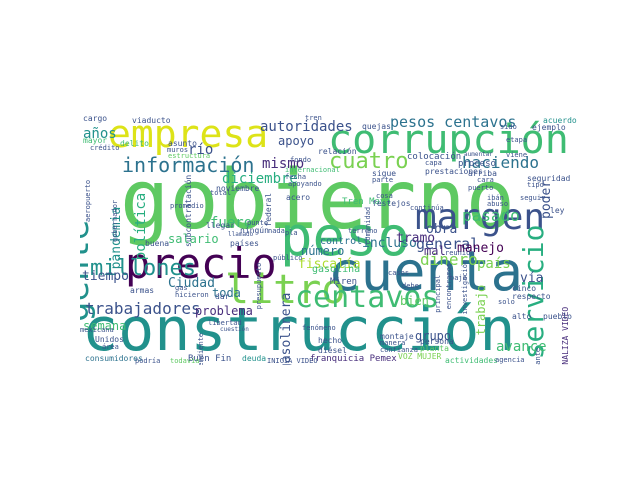  Describe the element at coordinates (366, 202) in the screenshot. I see `word-52: Tren Maya` at that location.